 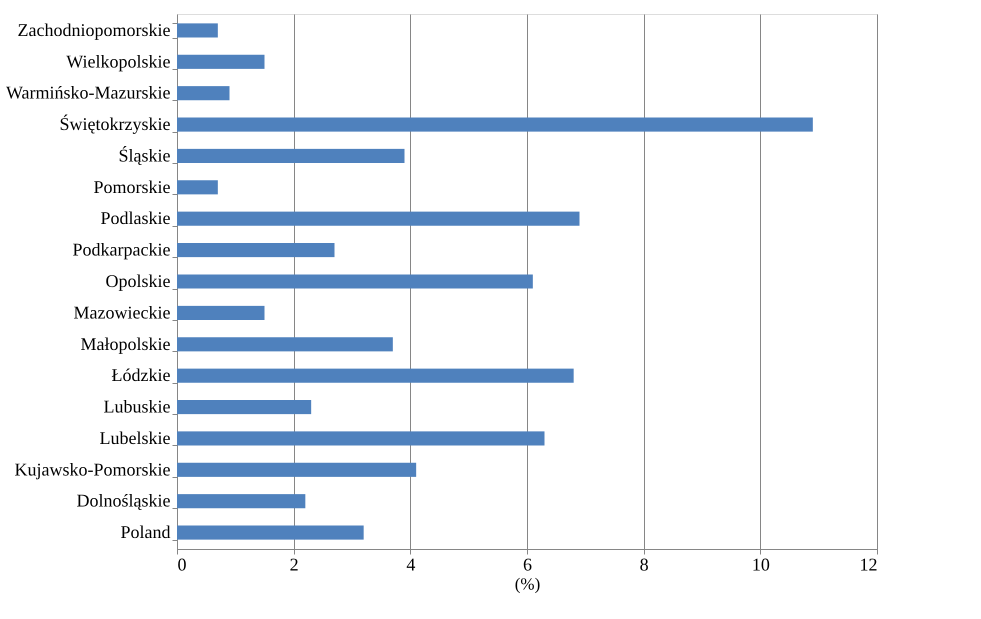 I want to click on y-tick-label: Pomorskie, so click(x=131, y=186).